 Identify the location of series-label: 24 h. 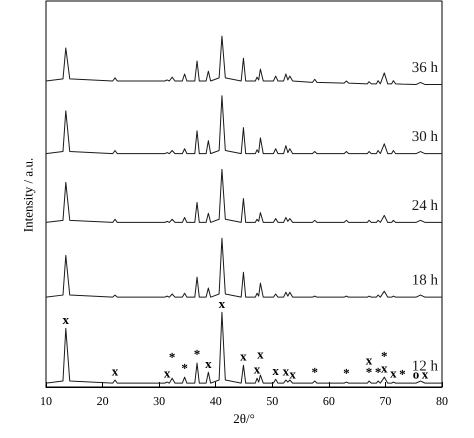
(425, 206).